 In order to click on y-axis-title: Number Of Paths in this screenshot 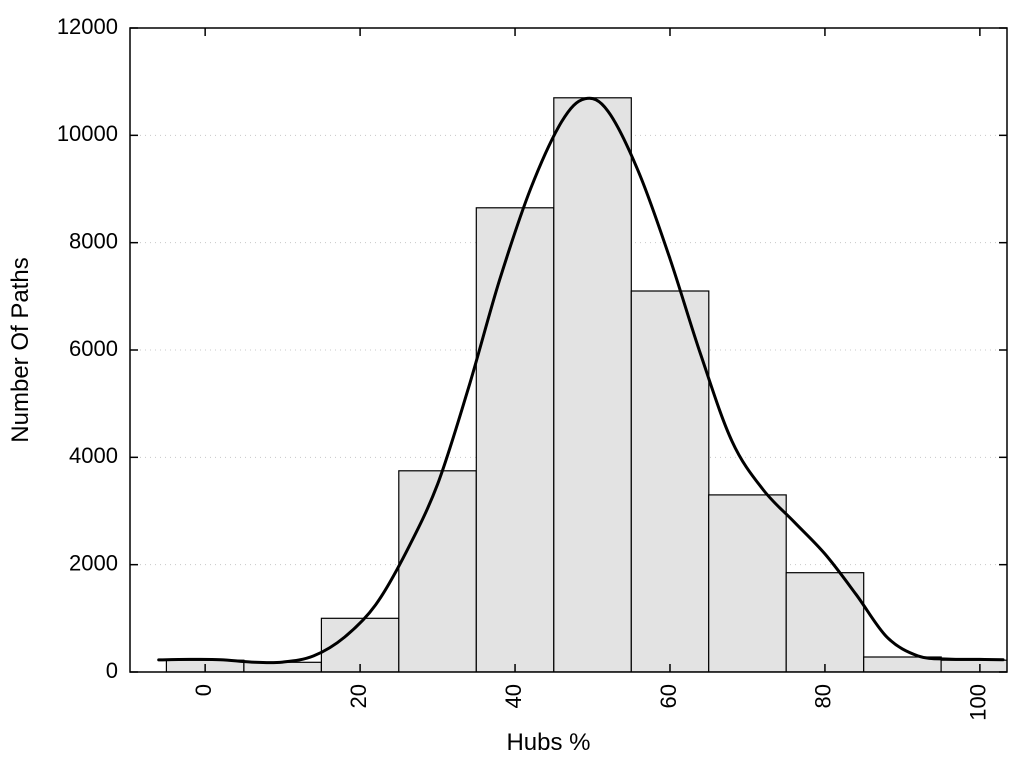, I will do `click(20, 349)`.